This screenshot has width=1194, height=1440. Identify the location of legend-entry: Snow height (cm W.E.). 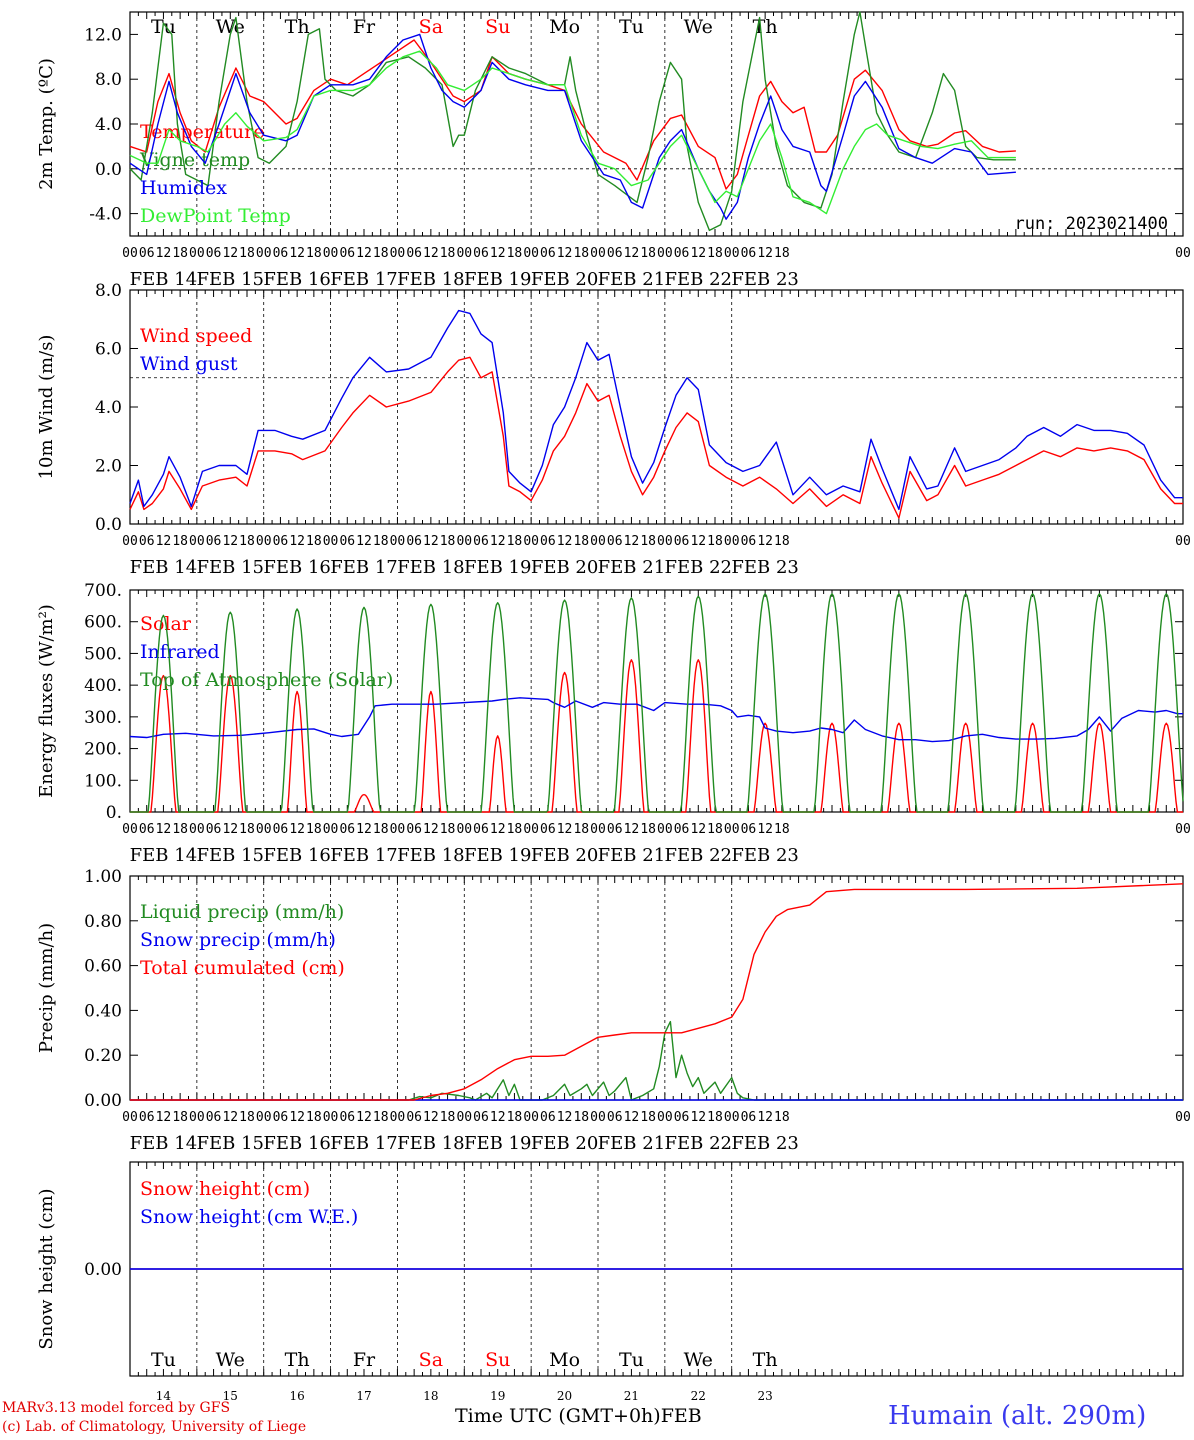
(249, 1217).